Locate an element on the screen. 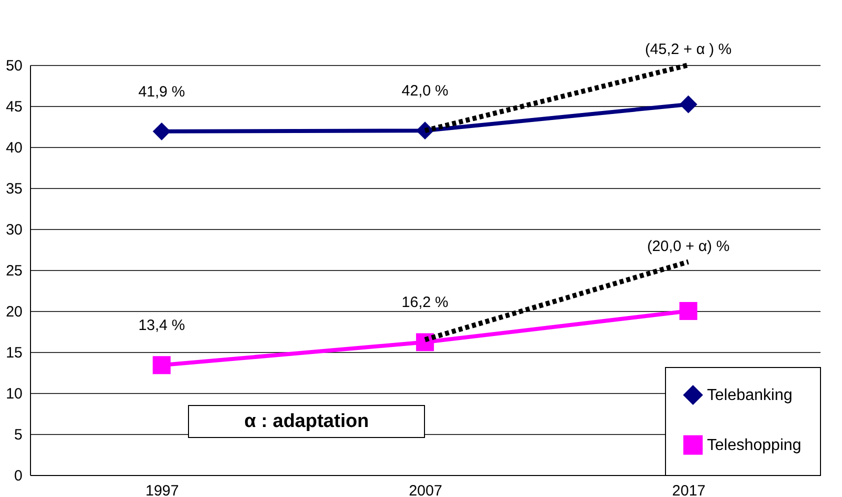  x-tick-label: 2007 is located at coordinates (425, 489).